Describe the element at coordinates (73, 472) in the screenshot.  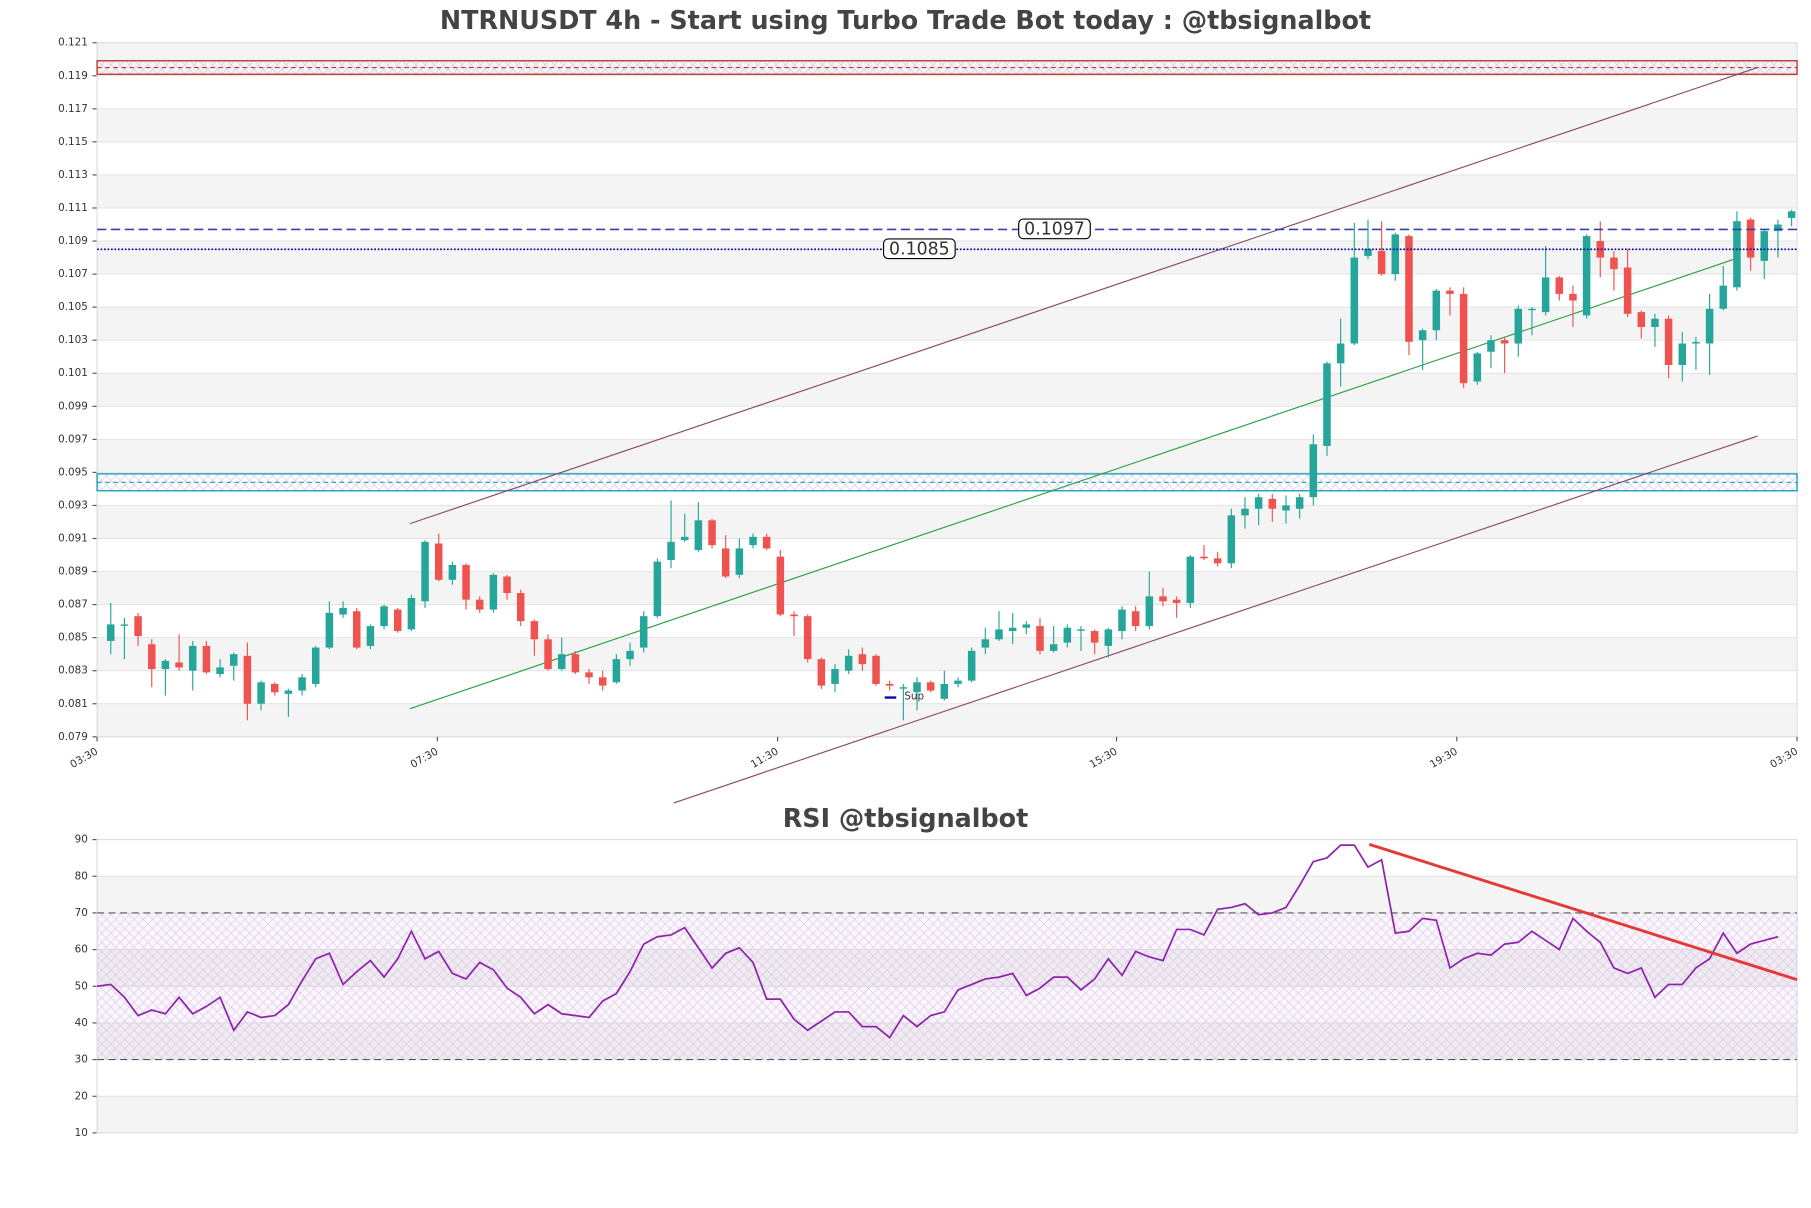
I see `y-tick-label: 0.095` at that location.